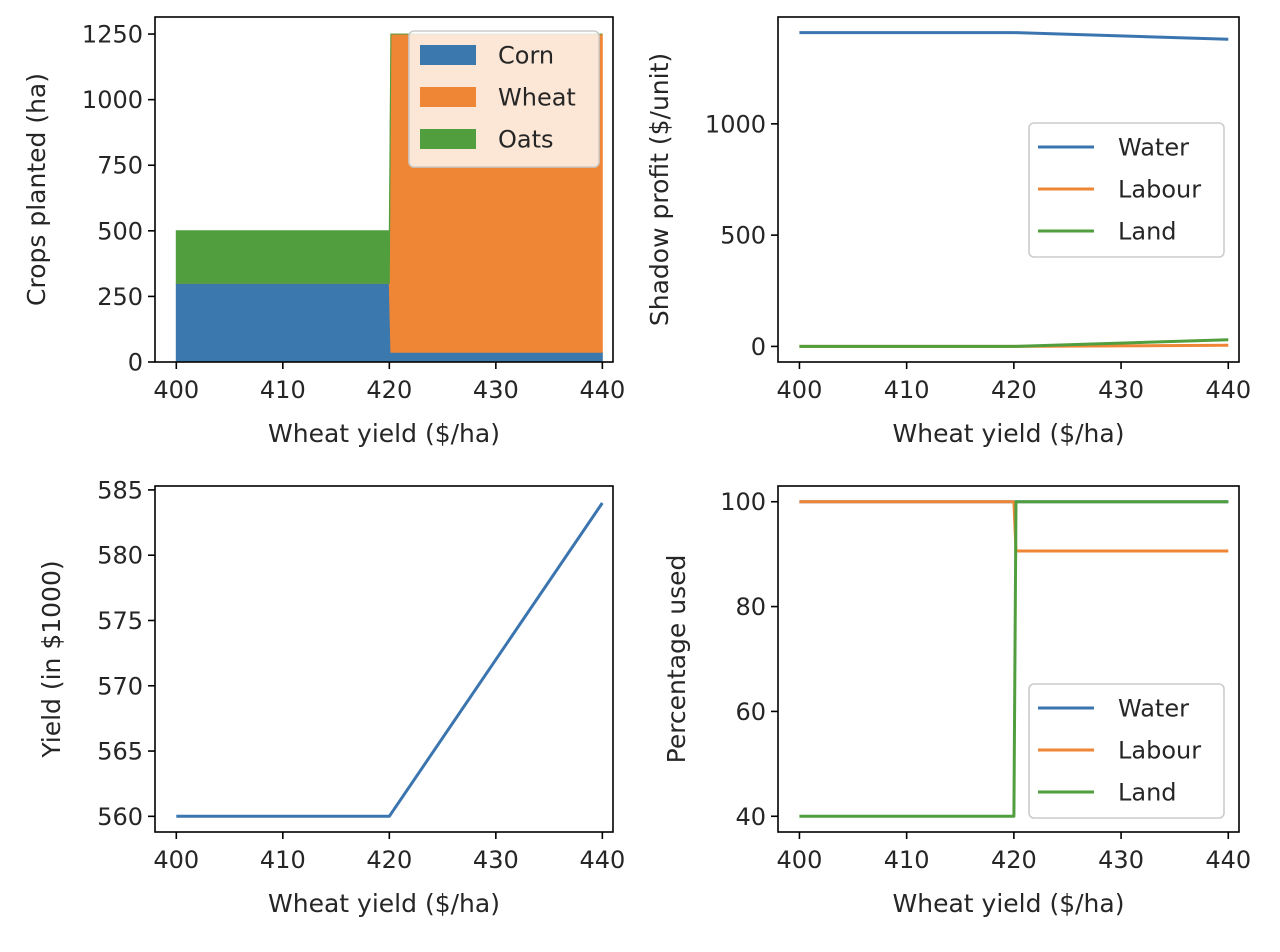 The width and height of the screenshot is (1280, 952). What do you see at coordinates (1014, 36) in the screenshot?
I see `line-water` at bounding box center [1014, 36].